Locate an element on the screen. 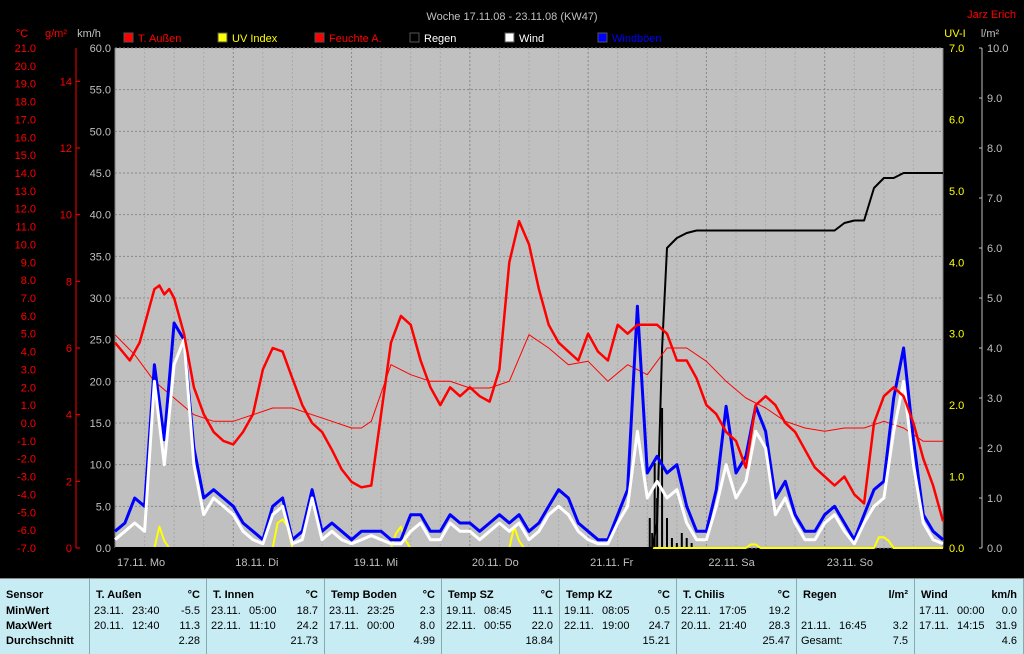 The height and width of the screenshot is (654, 1024). temp-tick-label: -2.0 is located at coordinates (26, 460).